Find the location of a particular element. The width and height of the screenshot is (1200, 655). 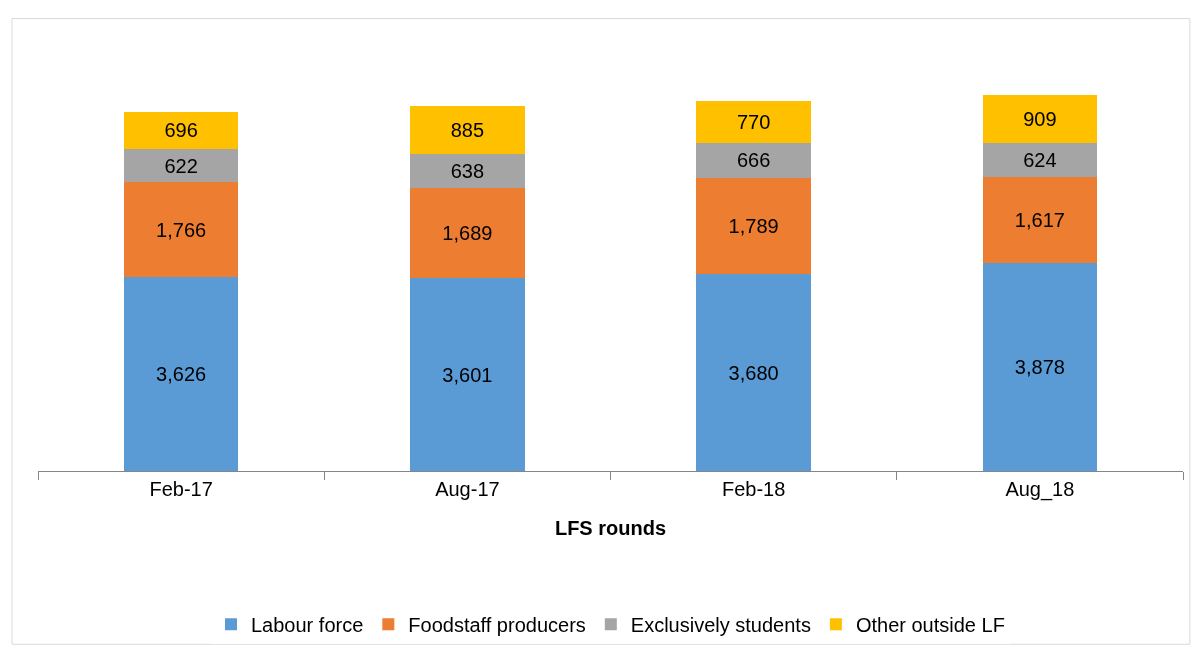

data-label: 638 is located at coordinates (467, 170).